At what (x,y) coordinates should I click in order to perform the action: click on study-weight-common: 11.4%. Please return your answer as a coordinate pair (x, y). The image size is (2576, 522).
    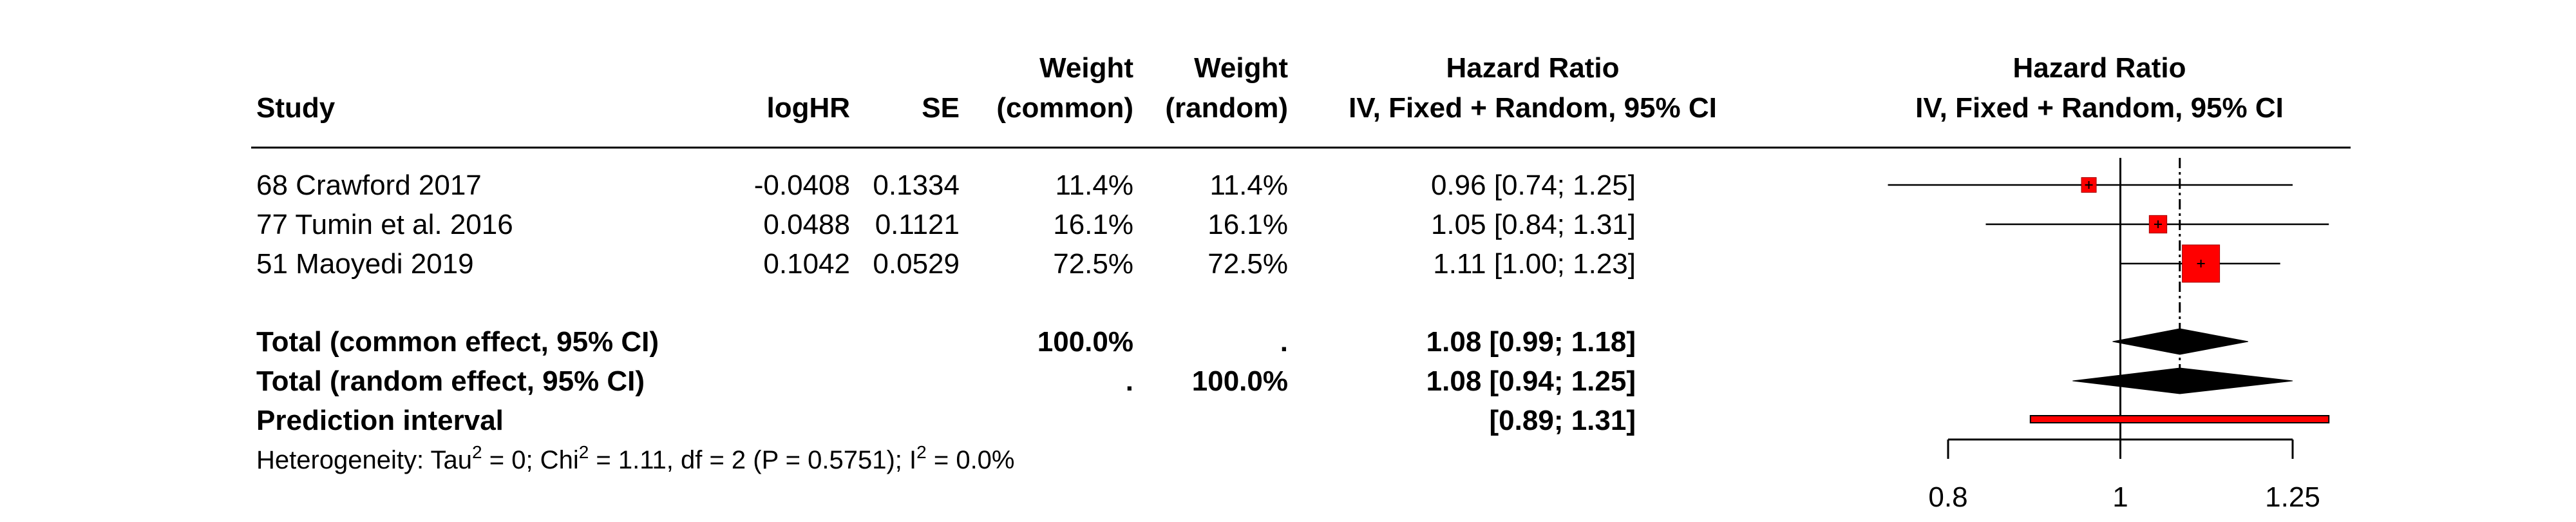
    Looking at the image, I should click on (1094, 185).